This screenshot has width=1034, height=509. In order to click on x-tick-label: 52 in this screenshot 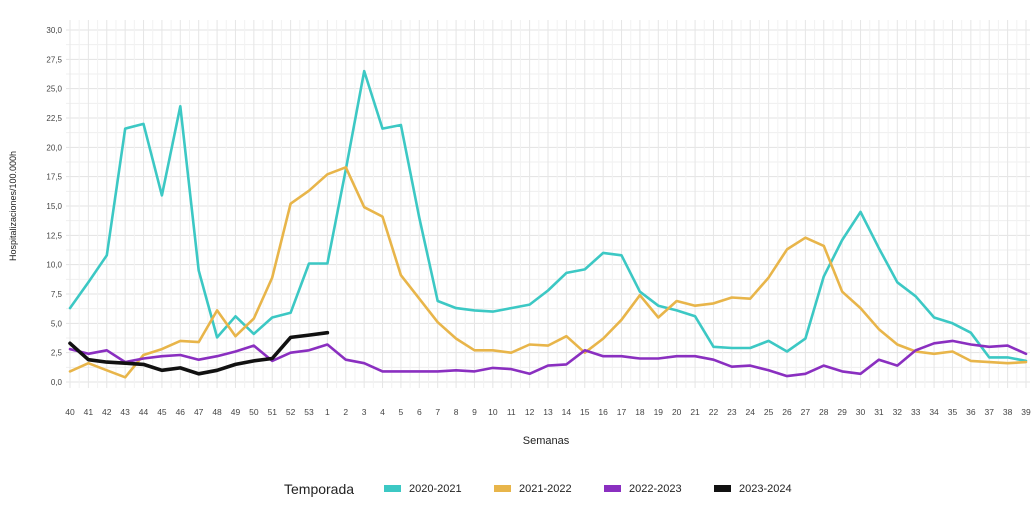, I will do `click(291, 412)`.